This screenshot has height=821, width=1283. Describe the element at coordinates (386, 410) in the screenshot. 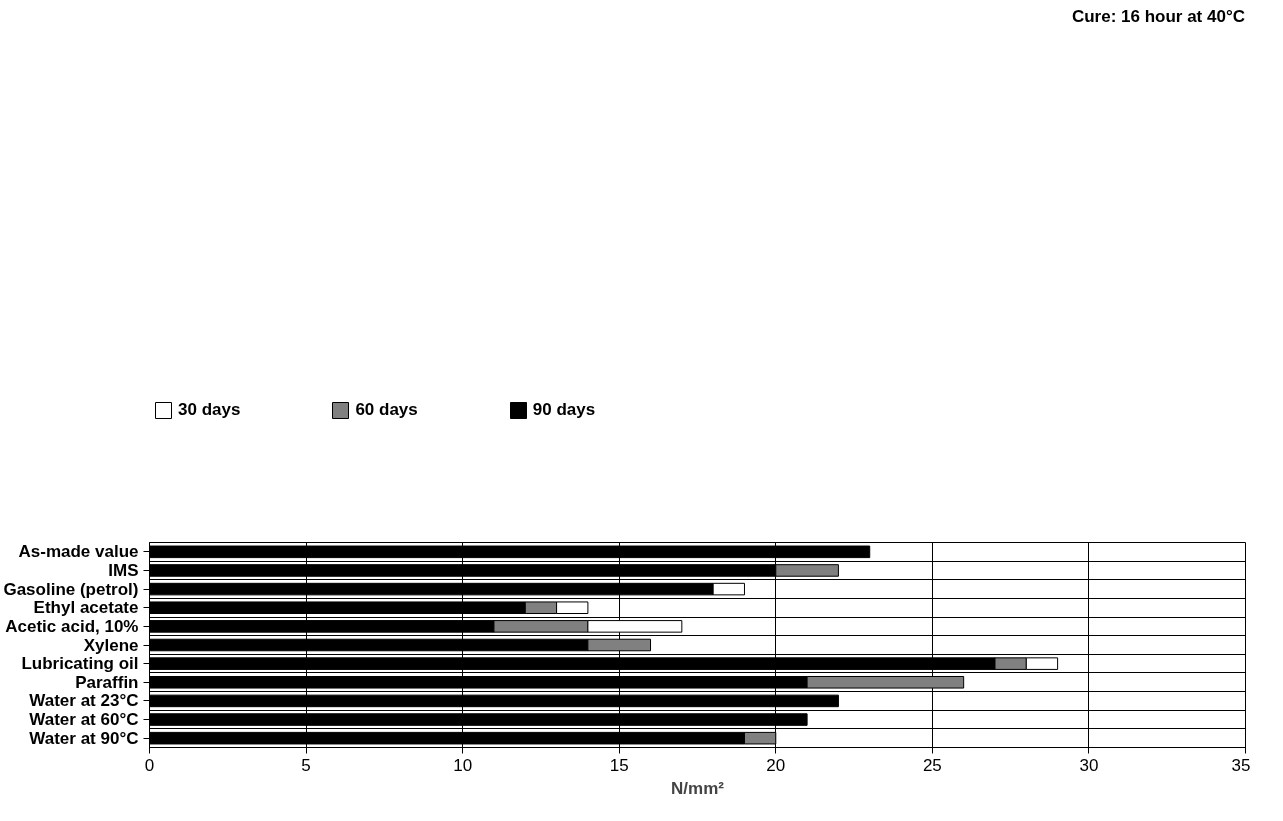

I see `legend-label: 60 days` at that location.